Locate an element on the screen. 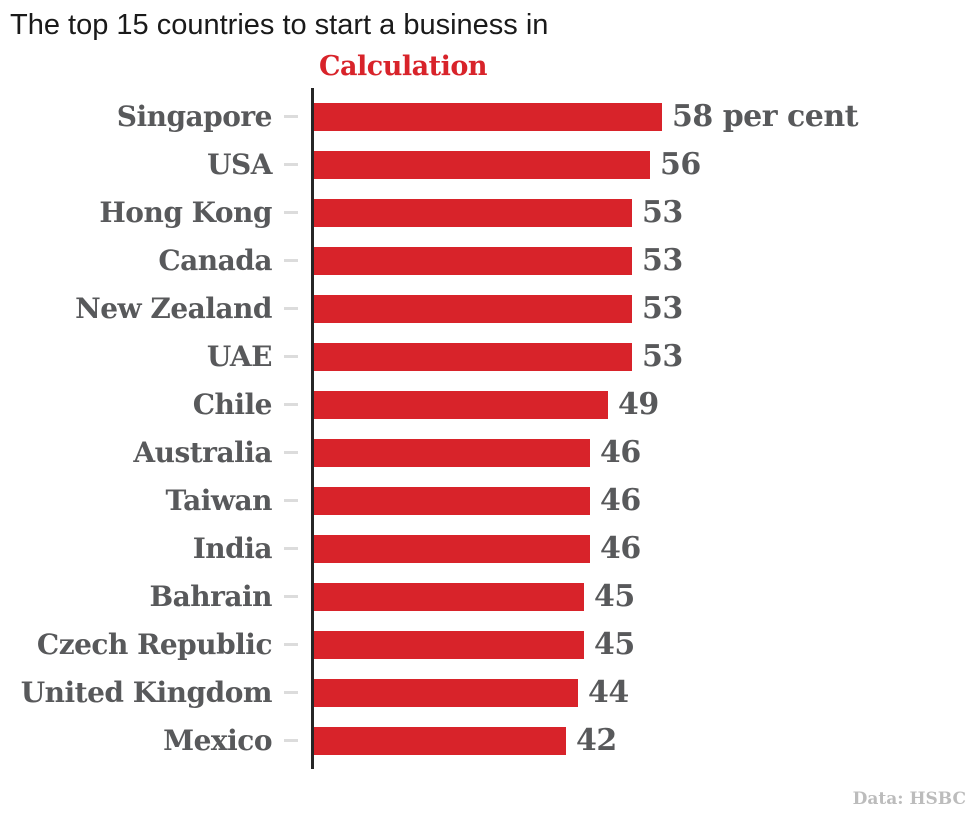 This screenshot has width=980, height=816. chart-row: Singapore 58 per cent is located at coordinates (490, 117).